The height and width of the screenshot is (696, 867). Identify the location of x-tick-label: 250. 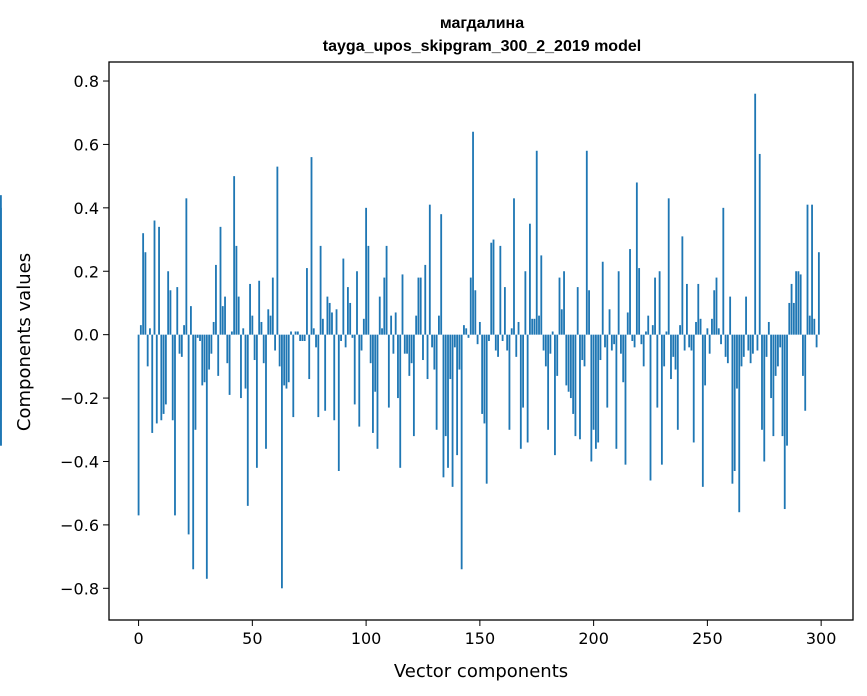
(707, 638).